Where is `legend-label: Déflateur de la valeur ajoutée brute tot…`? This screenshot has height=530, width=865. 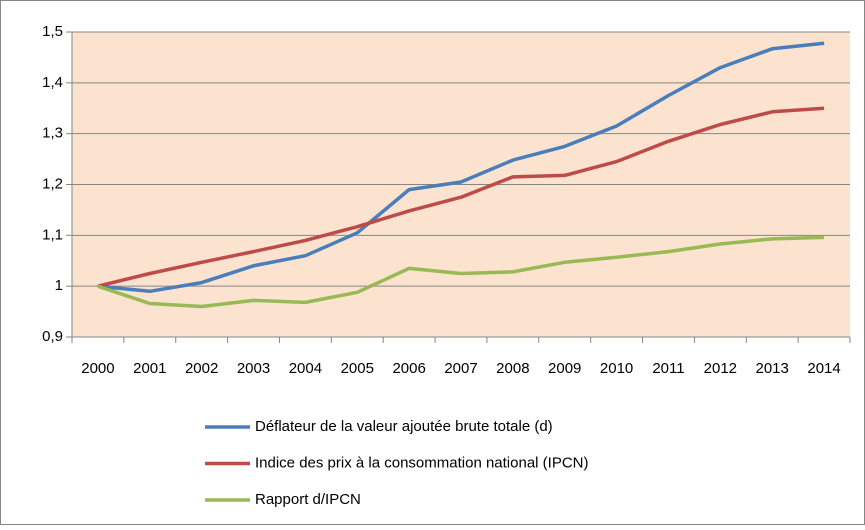 legend-label: Déflateur de la valeur ajoutée brute tot… is located at coordinates (404, 426).